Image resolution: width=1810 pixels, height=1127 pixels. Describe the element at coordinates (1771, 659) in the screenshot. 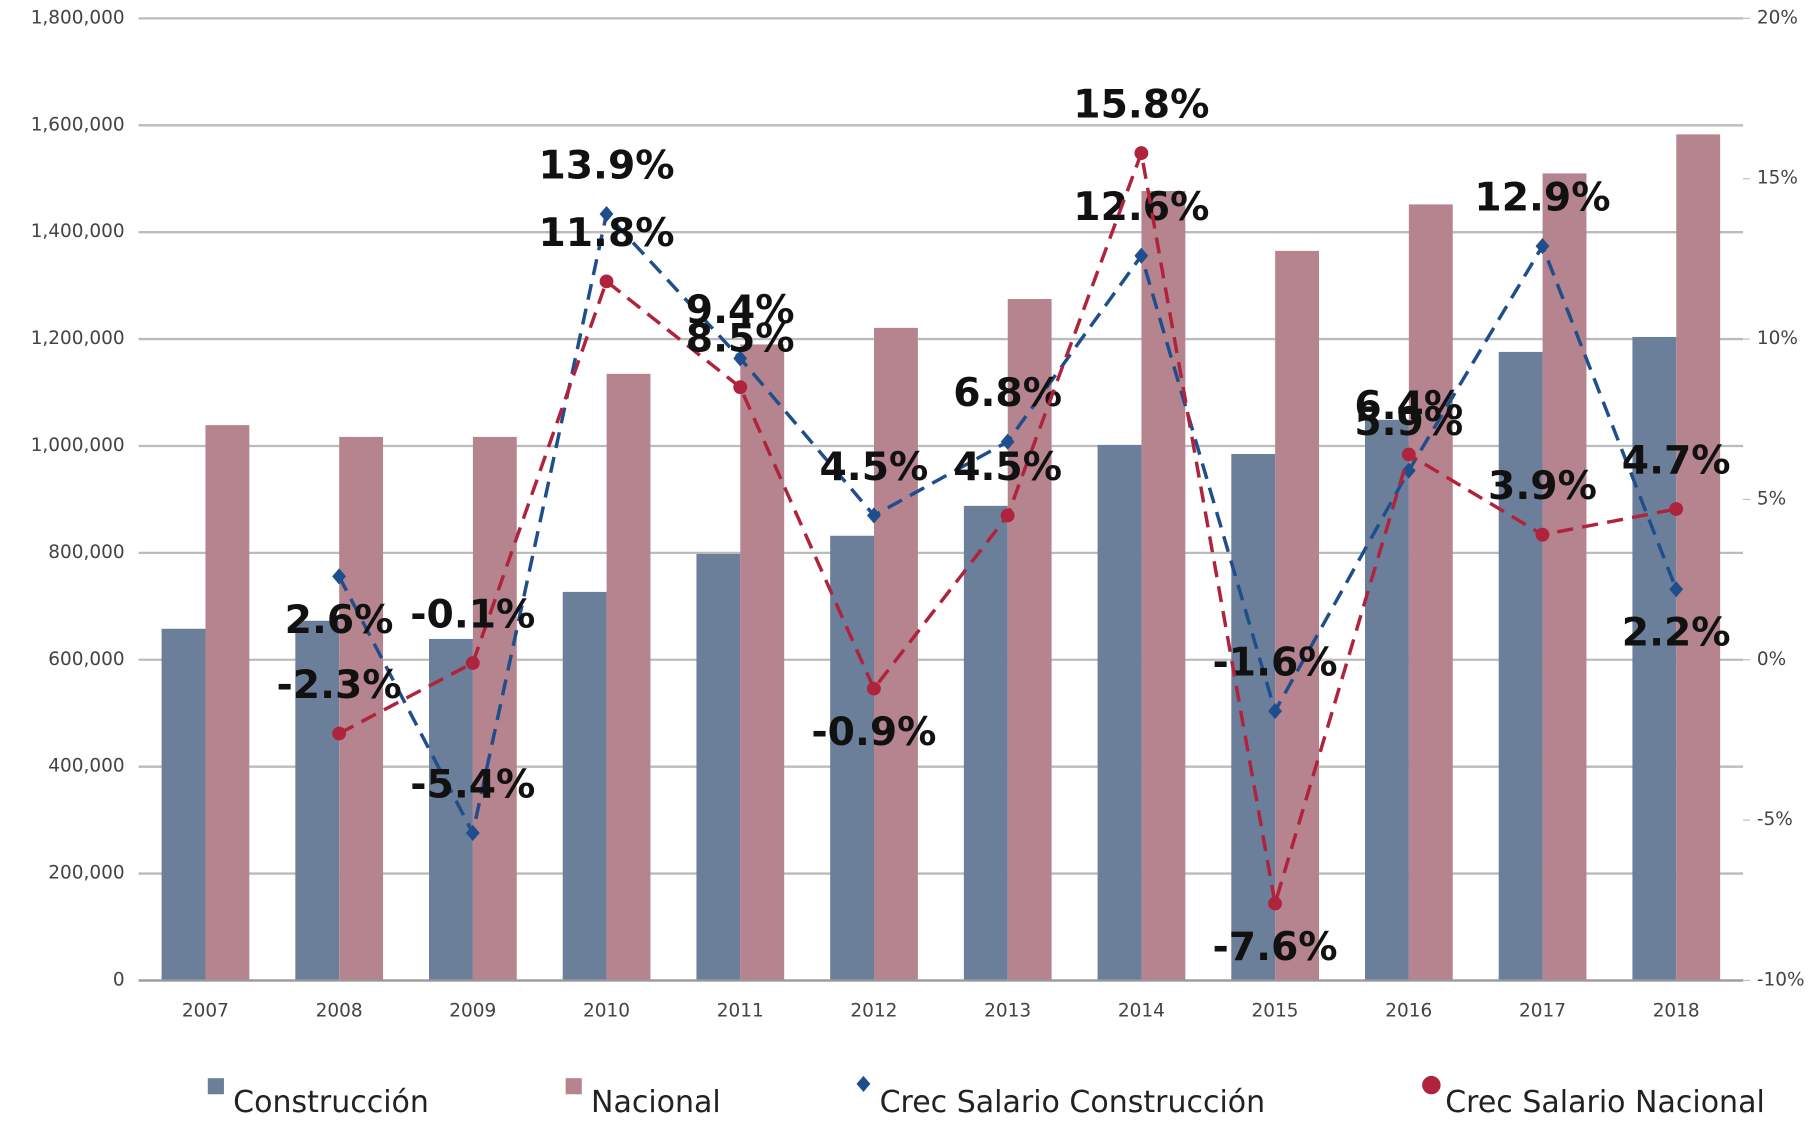

I see `y2-tick-label: 0%` at that location.